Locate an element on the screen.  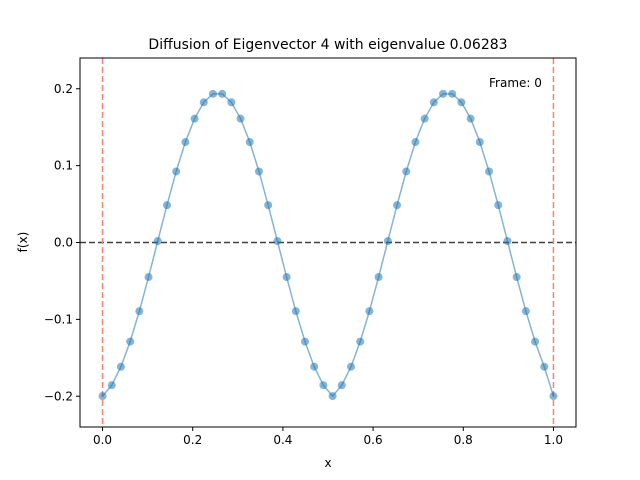
y-tick-label: 0.0 is located at coordinates (63, 243).